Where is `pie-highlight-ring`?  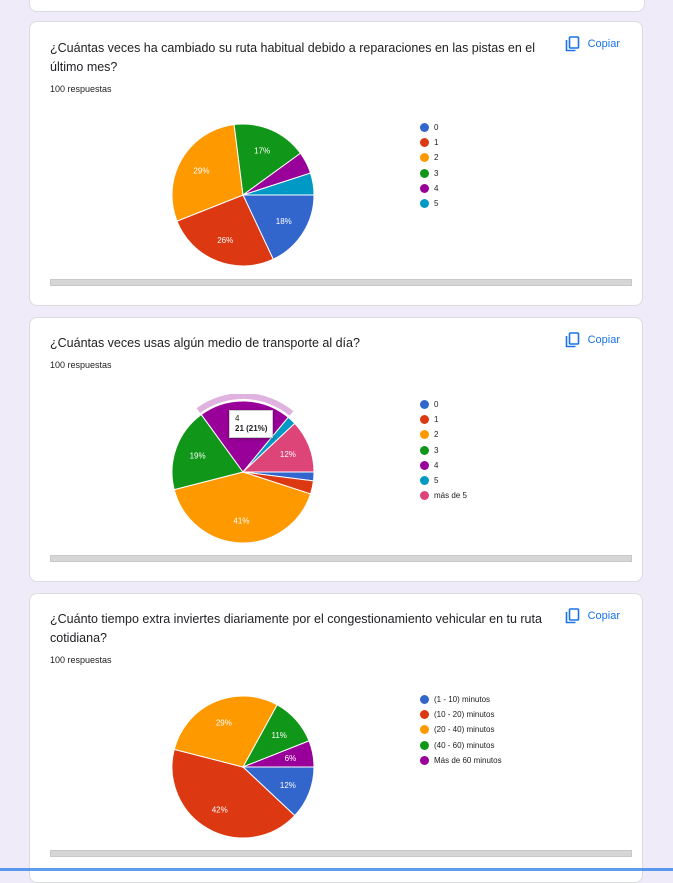 pie-highlight-ring is located at coordinates (245, 405).